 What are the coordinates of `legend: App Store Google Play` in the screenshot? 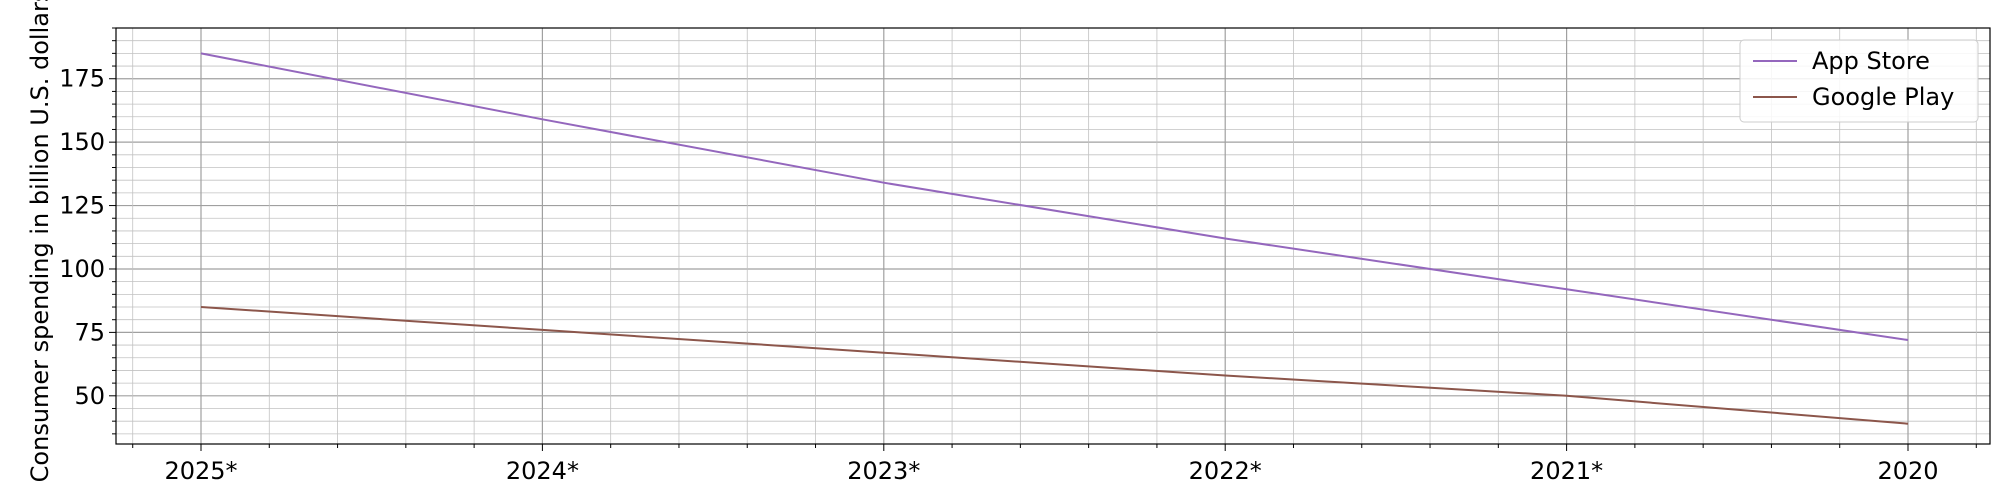 It's located at (1859, 81).